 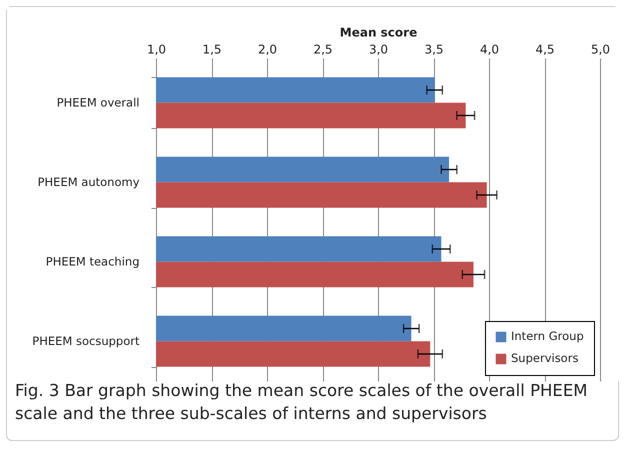 I want to click on x-tick-label: 1,5, so click(x=212, y=49).